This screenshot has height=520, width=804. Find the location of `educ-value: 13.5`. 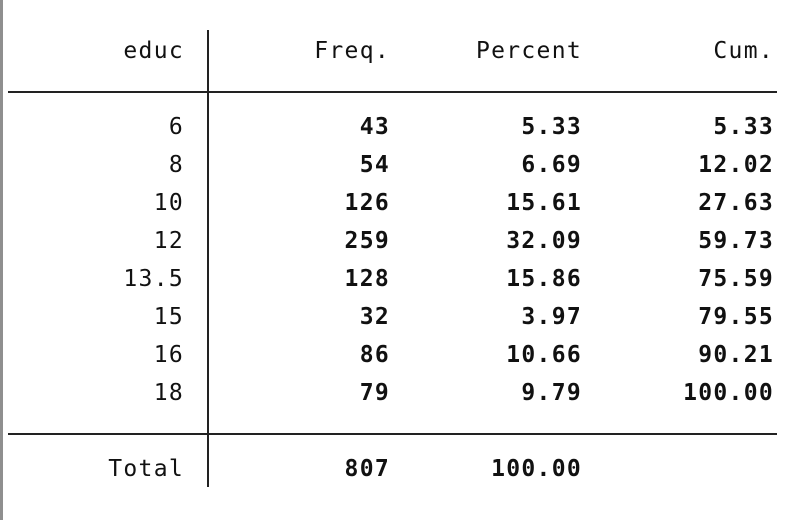

educ-value: 13.5 is located at coordinates (153, 279).